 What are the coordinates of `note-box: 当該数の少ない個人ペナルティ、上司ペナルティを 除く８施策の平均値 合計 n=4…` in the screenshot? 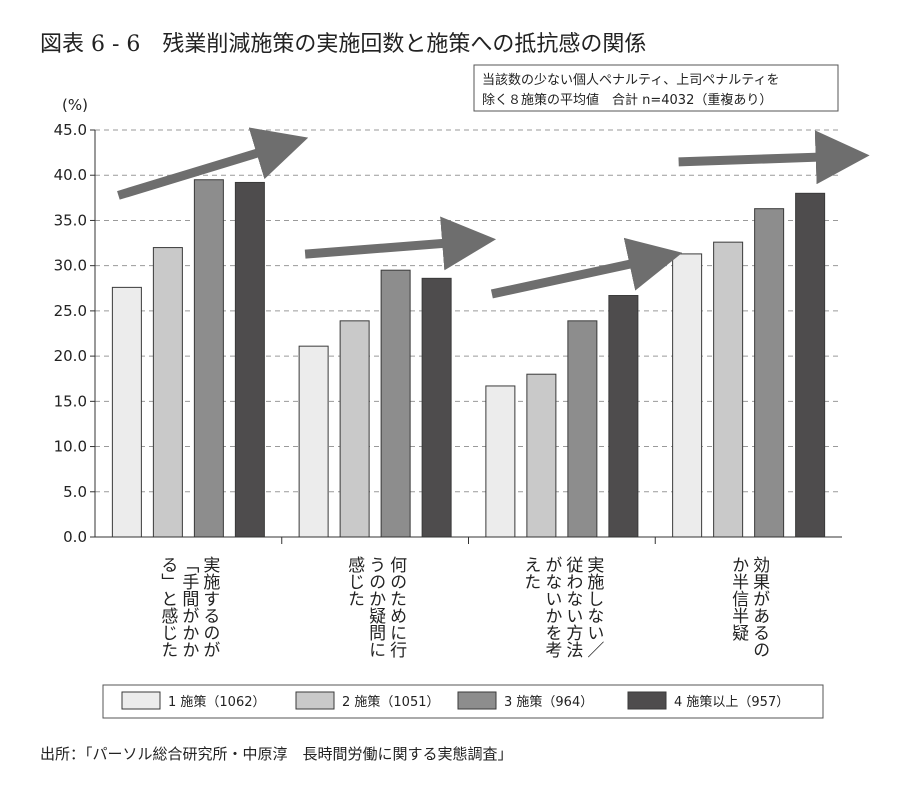 It's located at (656, 88).